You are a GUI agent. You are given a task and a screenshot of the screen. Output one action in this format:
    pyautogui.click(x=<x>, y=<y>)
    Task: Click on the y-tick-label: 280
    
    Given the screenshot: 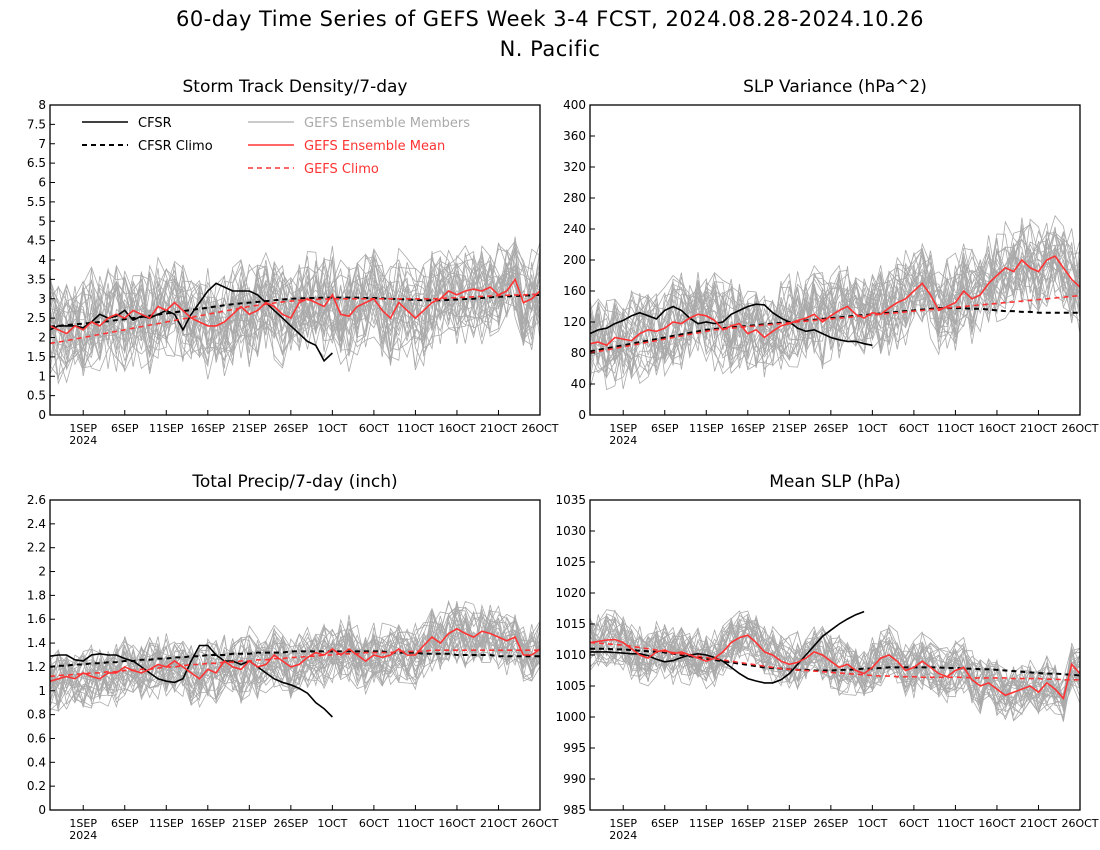 What is the action you would take?
    pyautogui.click(x=574, y=198)
    